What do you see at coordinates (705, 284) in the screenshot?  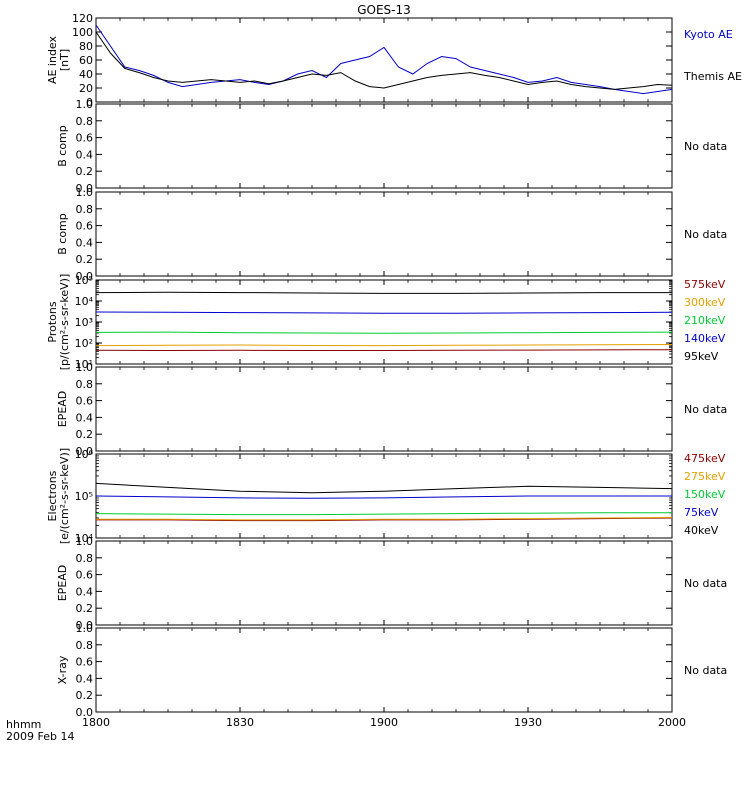 I see `legend-entry: 575keV` at bounding box center [705, 284].